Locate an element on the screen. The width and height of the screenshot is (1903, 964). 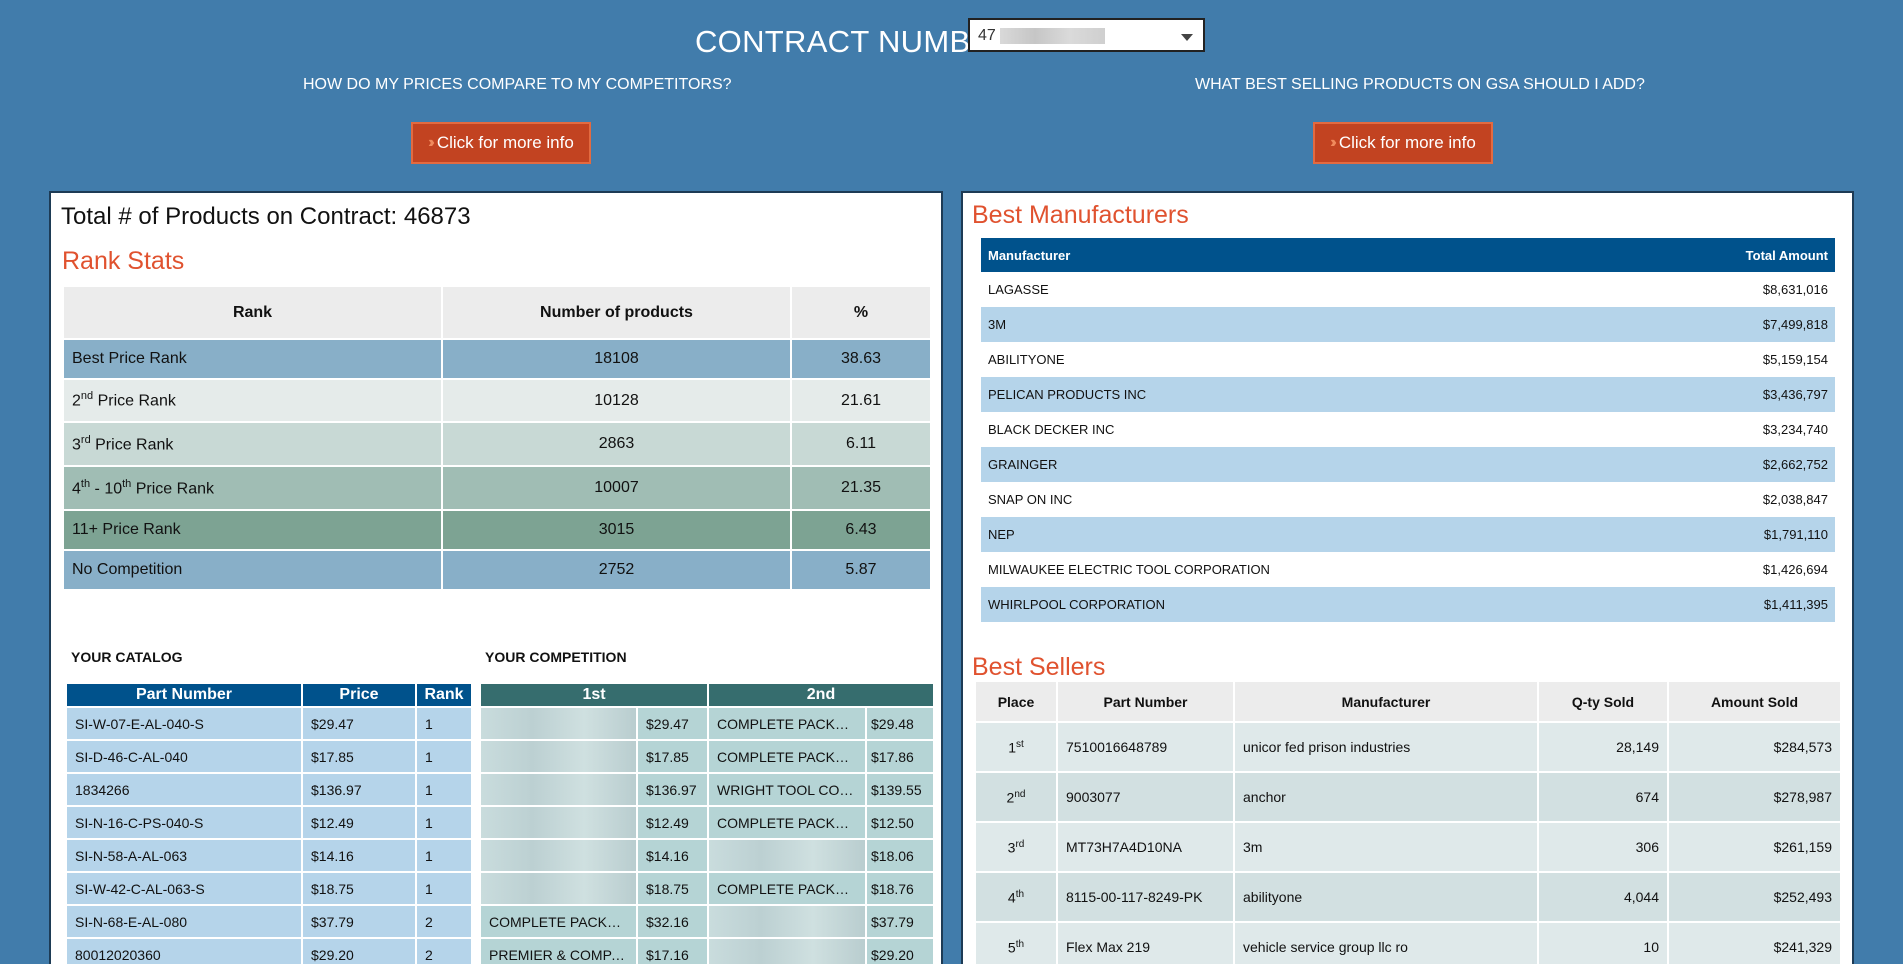
catalog-row: SI-W-42-C-AL-063-S $18.75 1 is located at coordinates (269, 888).